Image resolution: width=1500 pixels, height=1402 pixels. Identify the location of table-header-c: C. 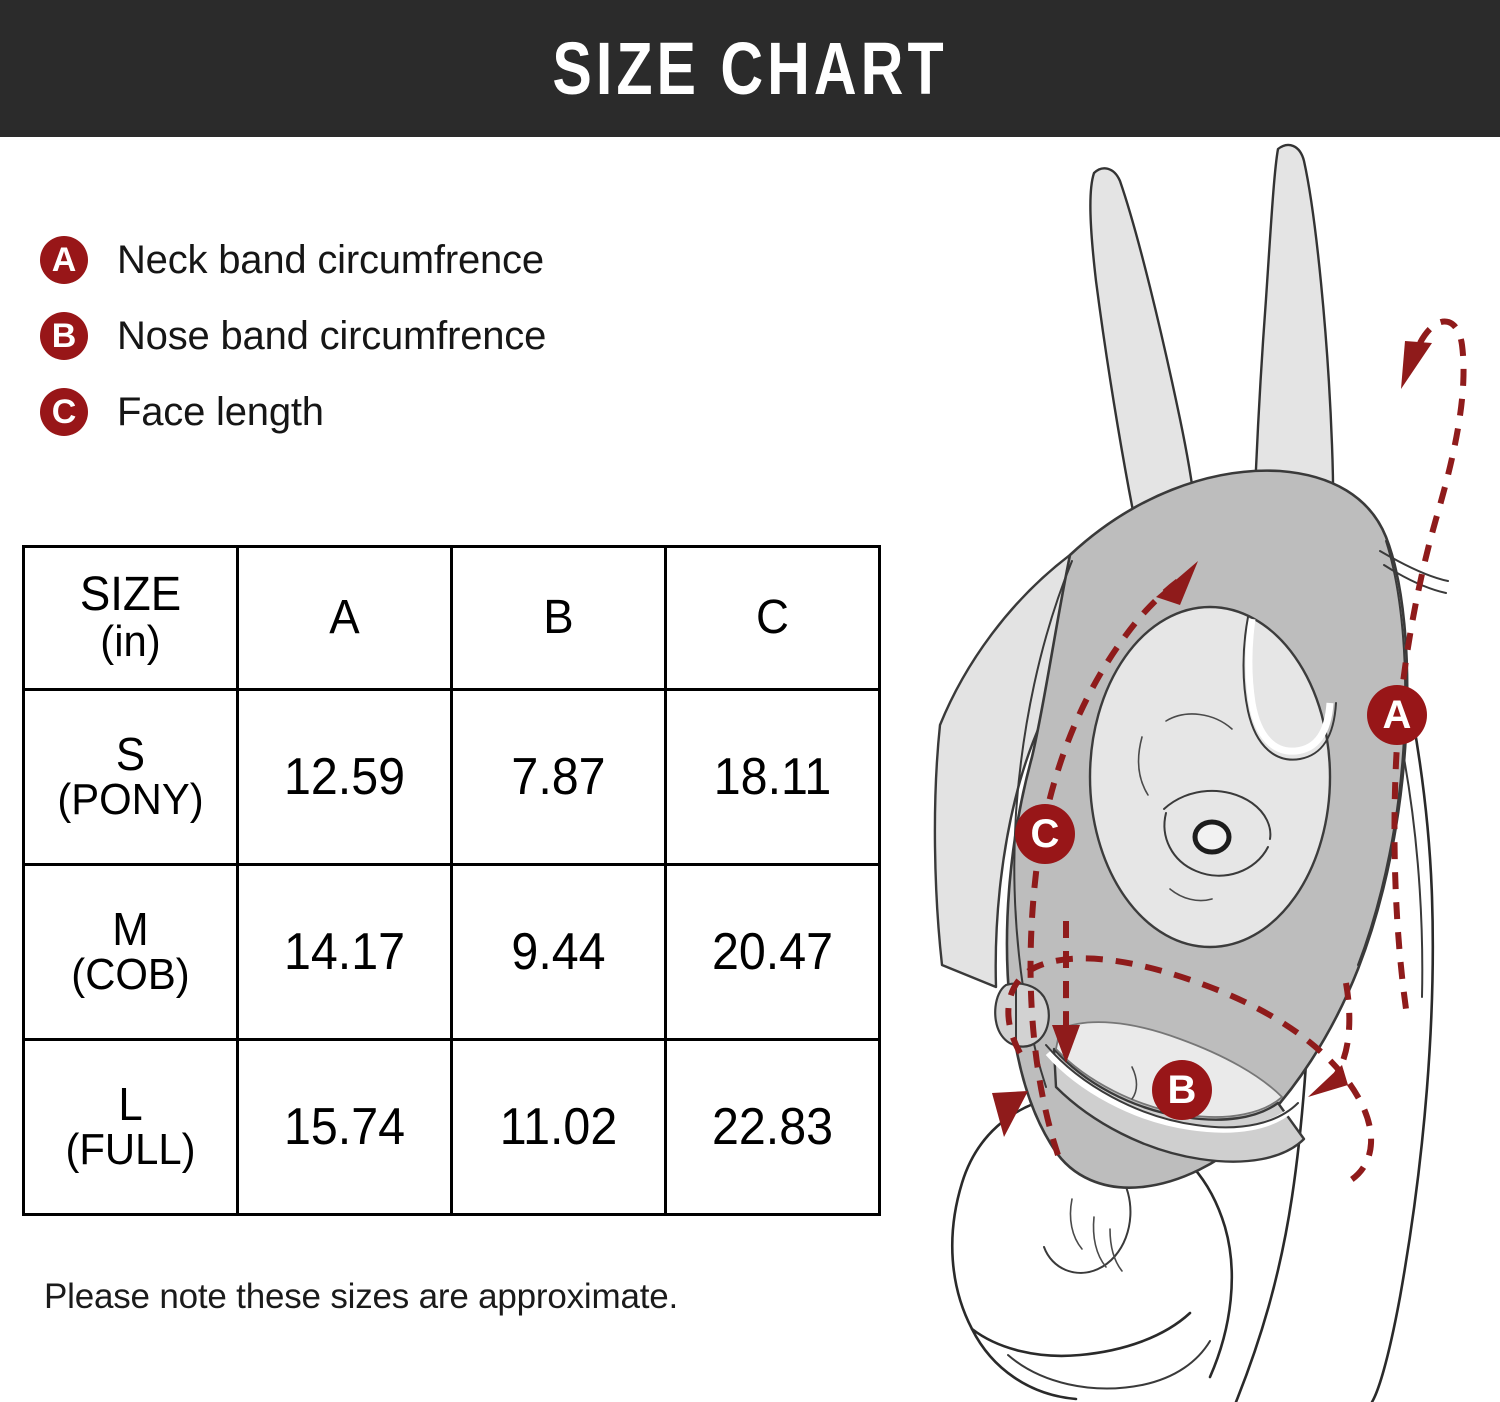
(772, 618).